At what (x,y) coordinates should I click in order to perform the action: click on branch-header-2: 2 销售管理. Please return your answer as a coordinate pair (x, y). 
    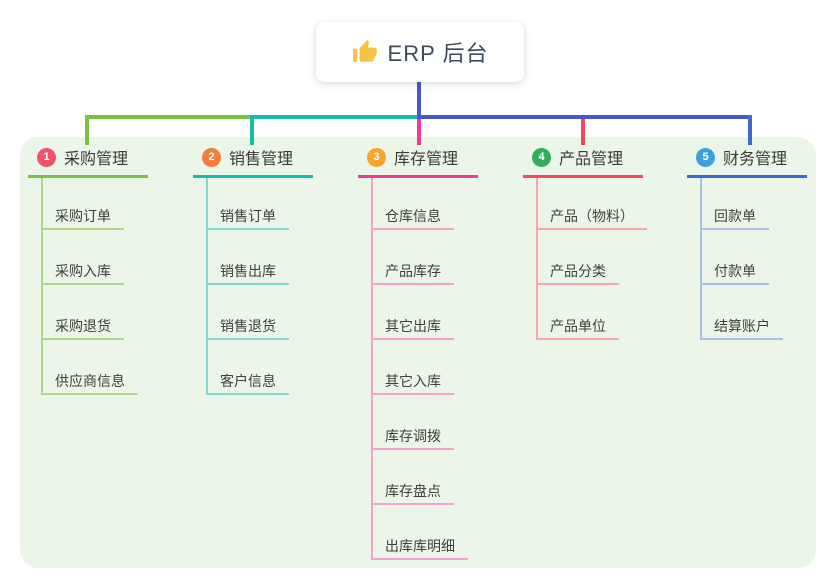
    Looking at the image, I should click on (253, 162).